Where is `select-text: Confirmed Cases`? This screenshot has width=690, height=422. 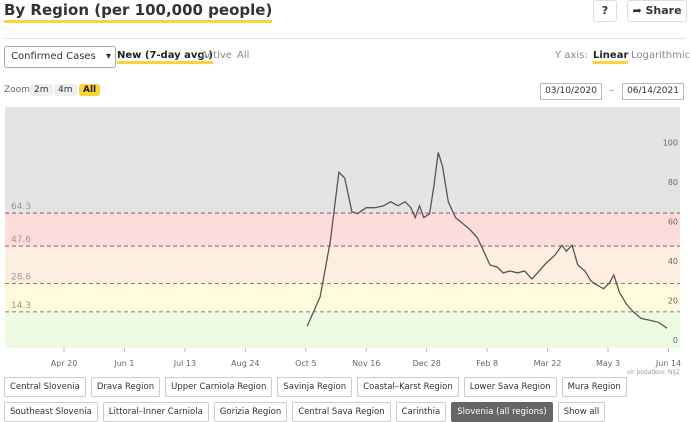 select-text: Confirmed Cases is located at coordinates (53, 56).